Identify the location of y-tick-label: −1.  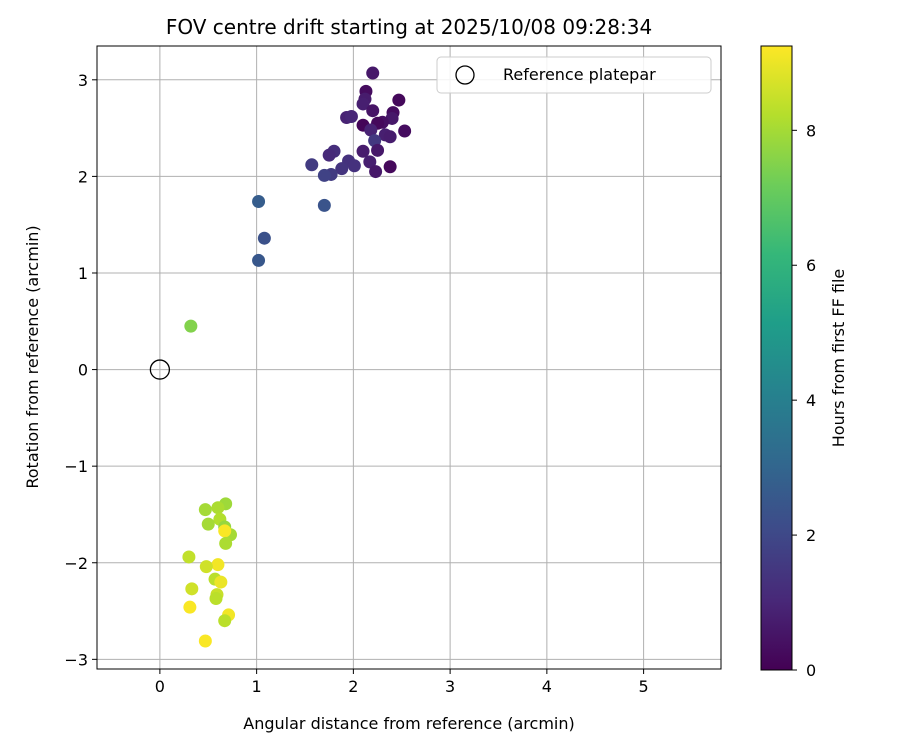
(76, 466).